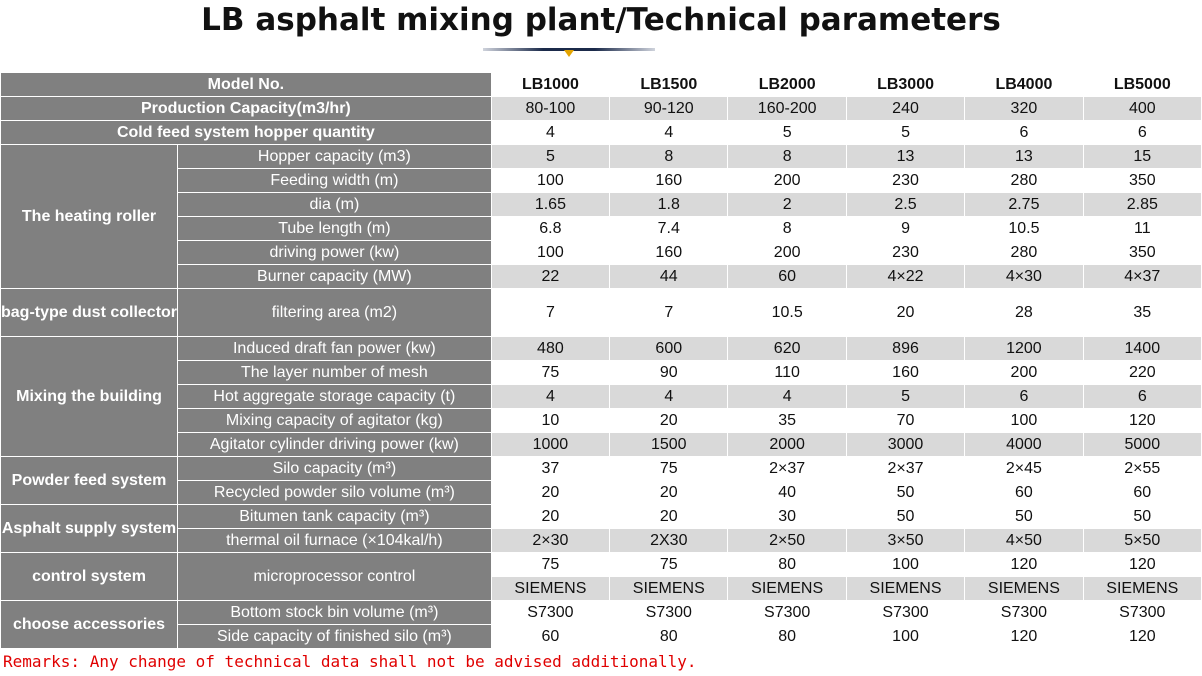 The width and height of the screenshot is (1202, 676). I want to click on row-label: Bitumen tank capacity (m³), so click(334, 516).